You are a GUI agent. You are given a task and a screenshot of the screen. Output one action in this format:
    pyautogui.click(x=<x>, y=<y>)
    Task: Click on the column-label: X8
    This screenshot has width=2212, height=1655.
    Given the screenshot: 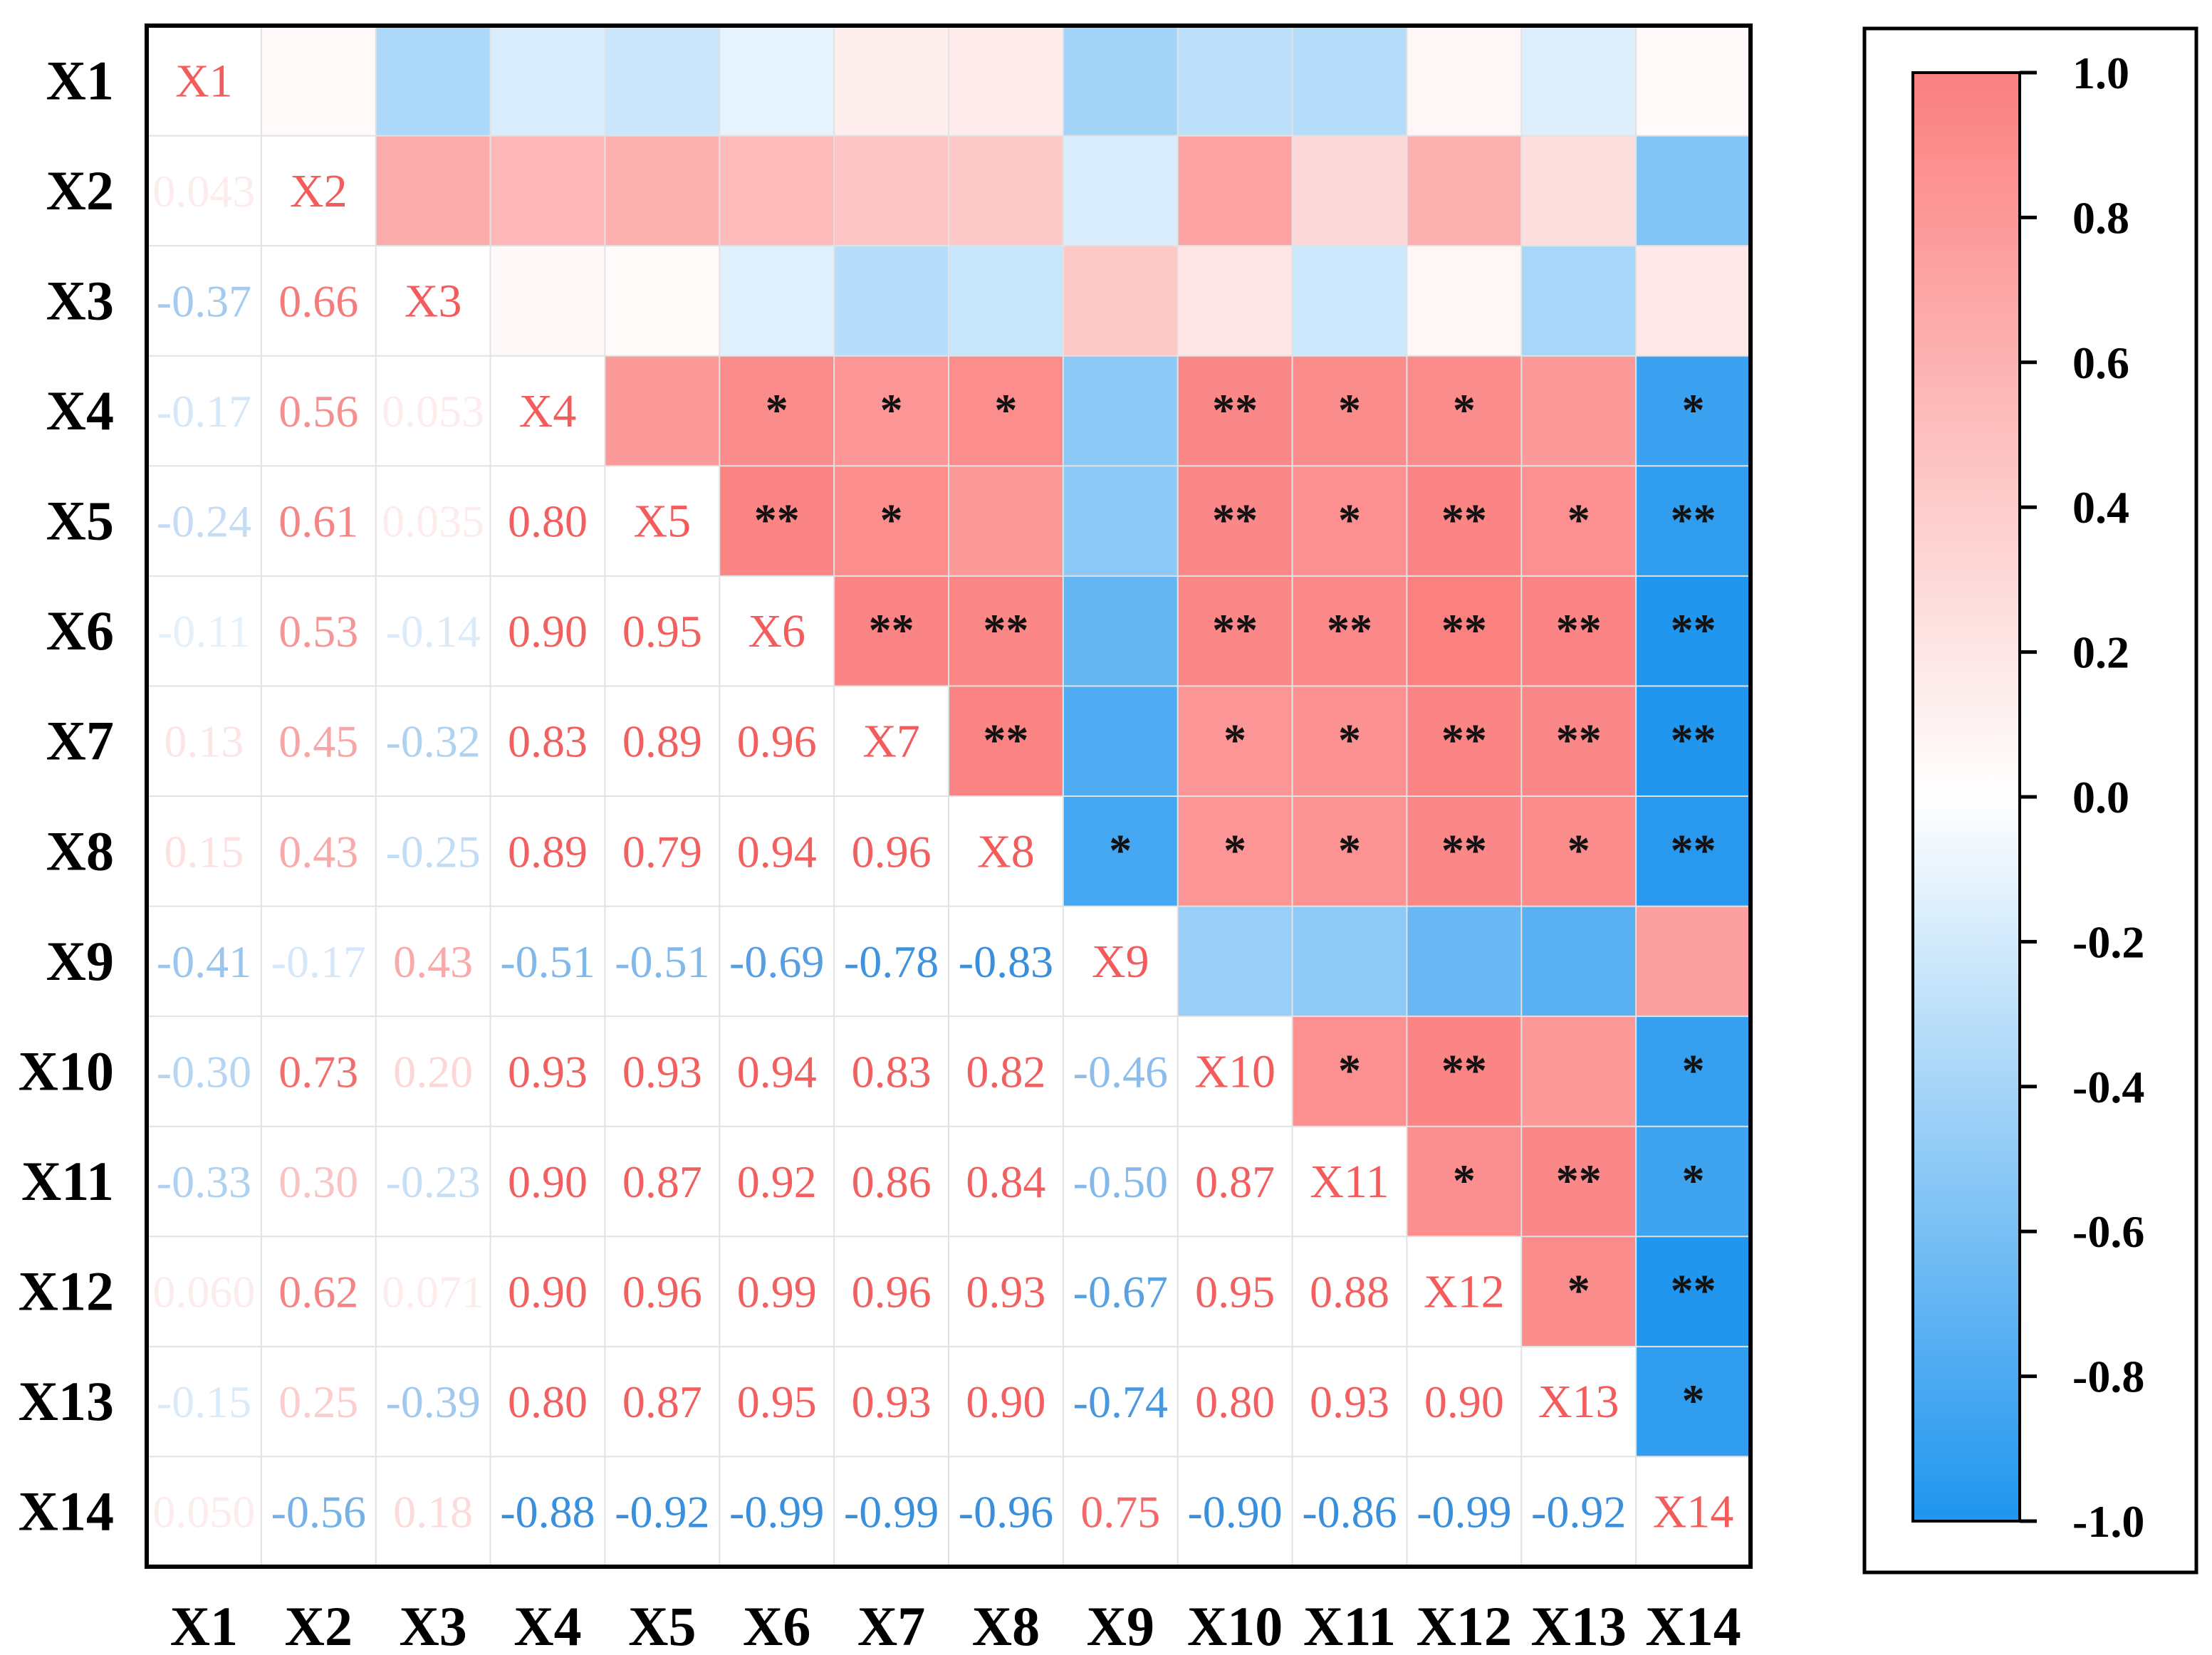 What is the action you would take?
    pyautogui.click(x=1006, y=1625)
    